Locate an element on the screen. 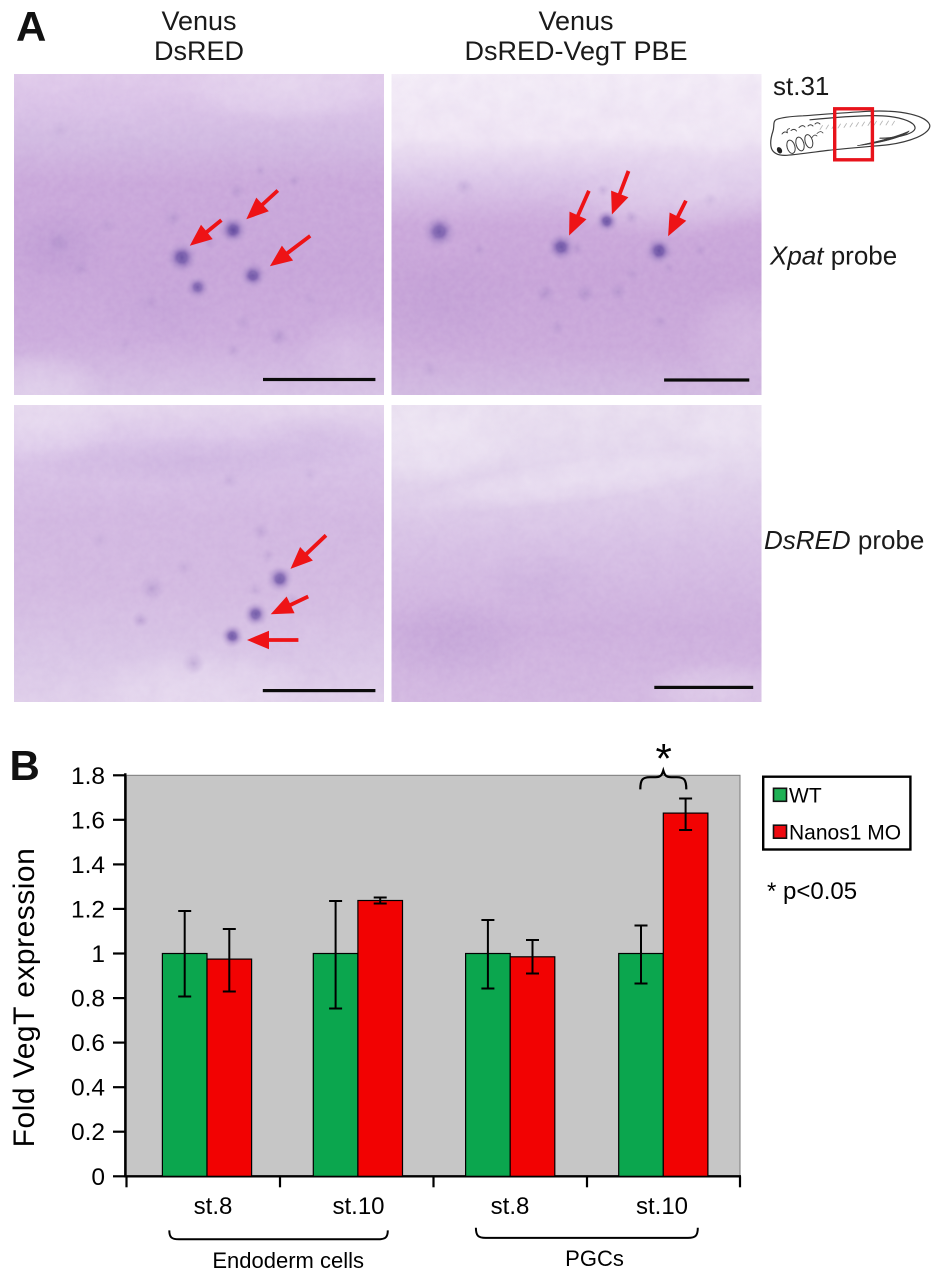 The height and width of the screenshot is (1280, 937). svg-text: Xpat probe is located at coordinates (833, 256).